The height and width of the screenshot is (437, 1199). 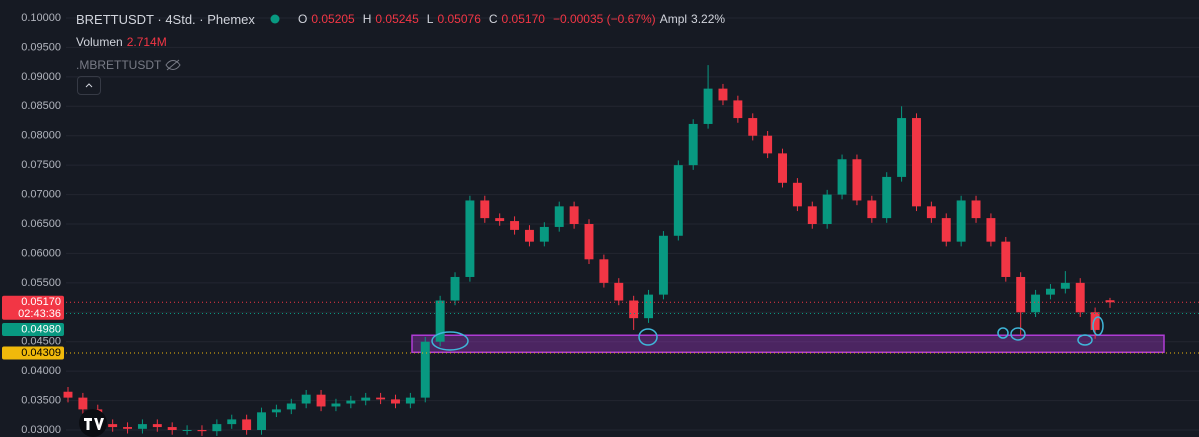 I want to click on ohlc-item: L 0.05076, so click(x=456, y=19).